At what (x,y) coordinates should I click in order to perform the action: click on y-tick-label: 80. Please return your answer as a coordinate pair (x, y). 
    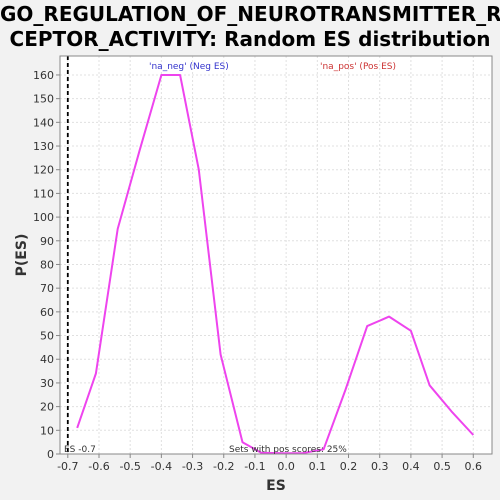
    Looking at the image, I should click on (47, 264).